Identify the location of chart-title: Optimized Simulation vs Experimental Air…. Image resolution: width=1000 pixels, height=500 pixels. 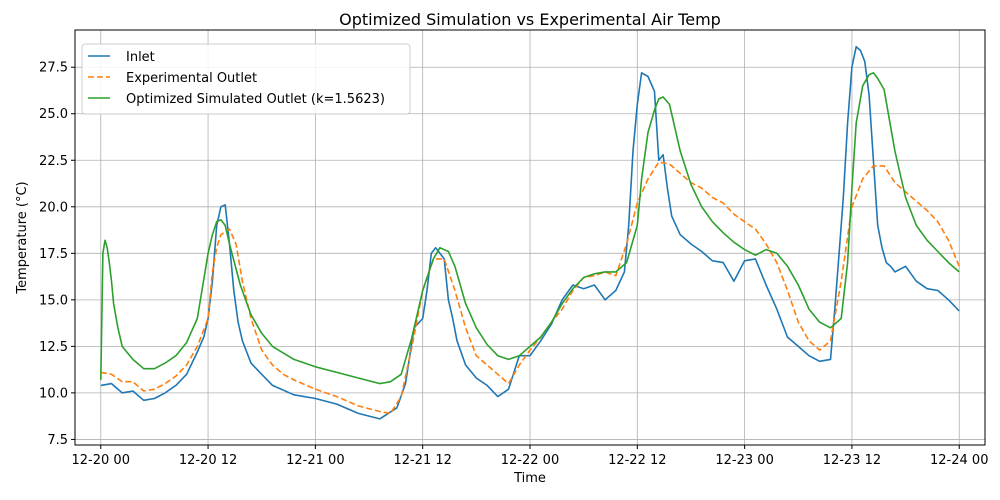
(530, 19).